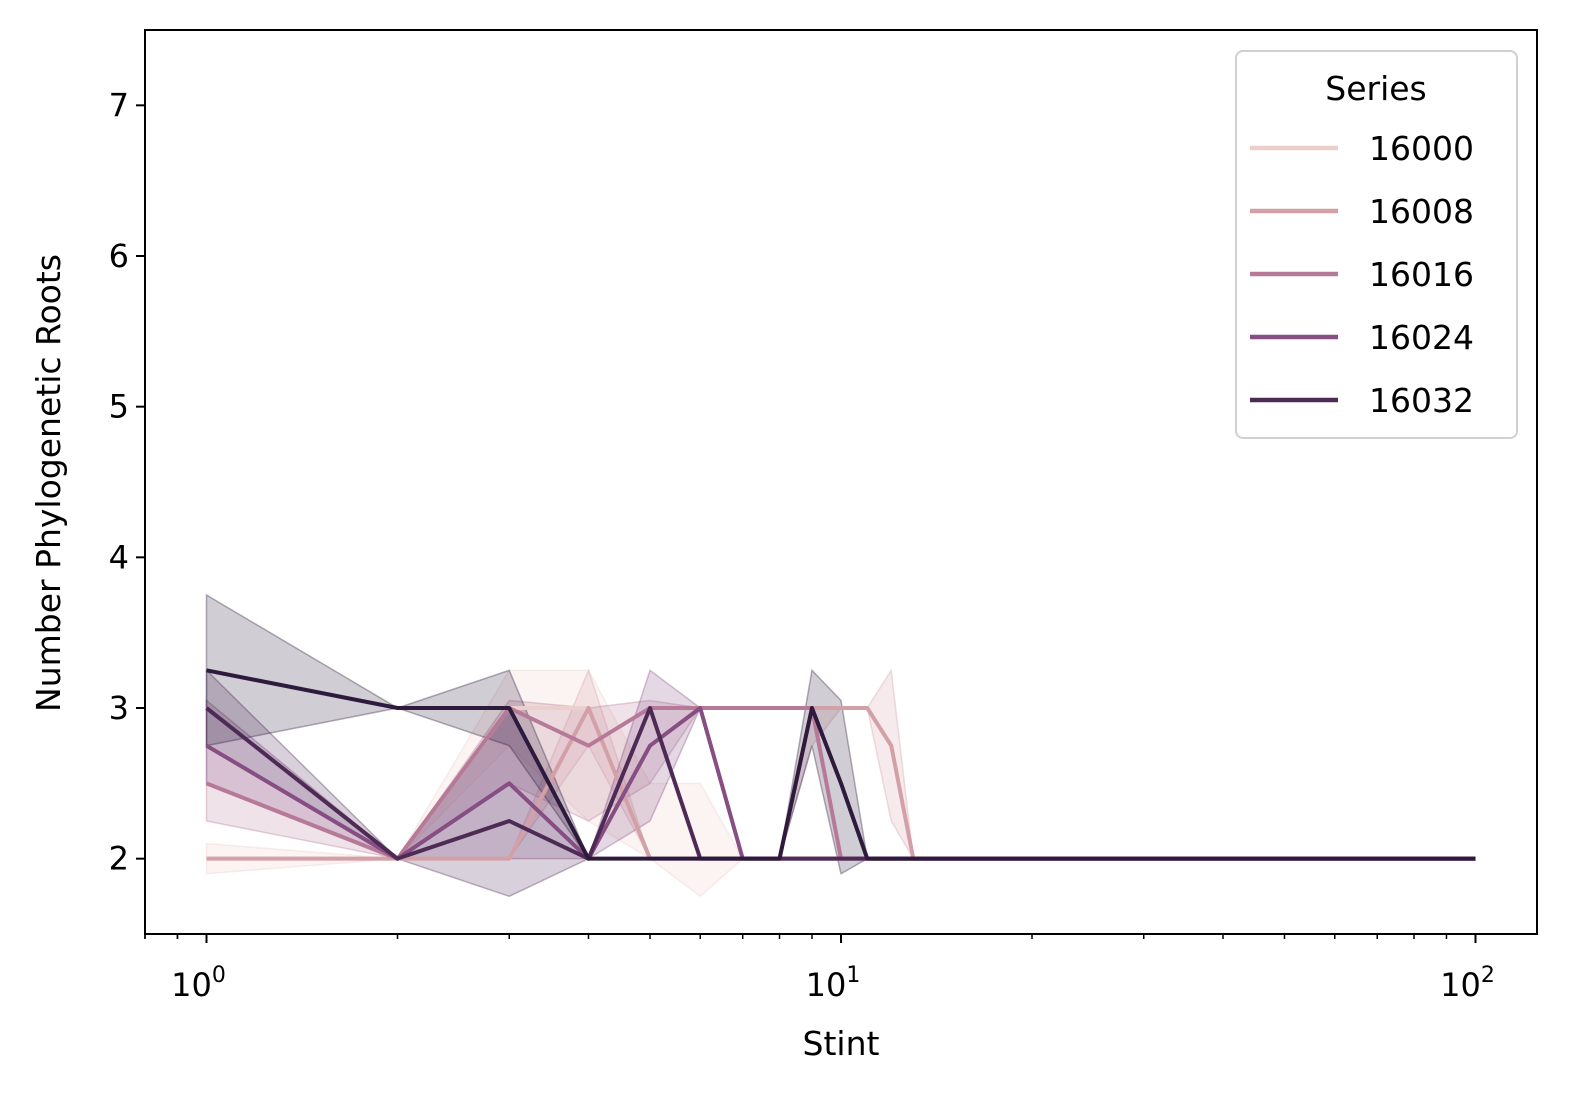  I want to click on legend-items: 16000 16008 16016 16024 16032, so click(1362, 274).